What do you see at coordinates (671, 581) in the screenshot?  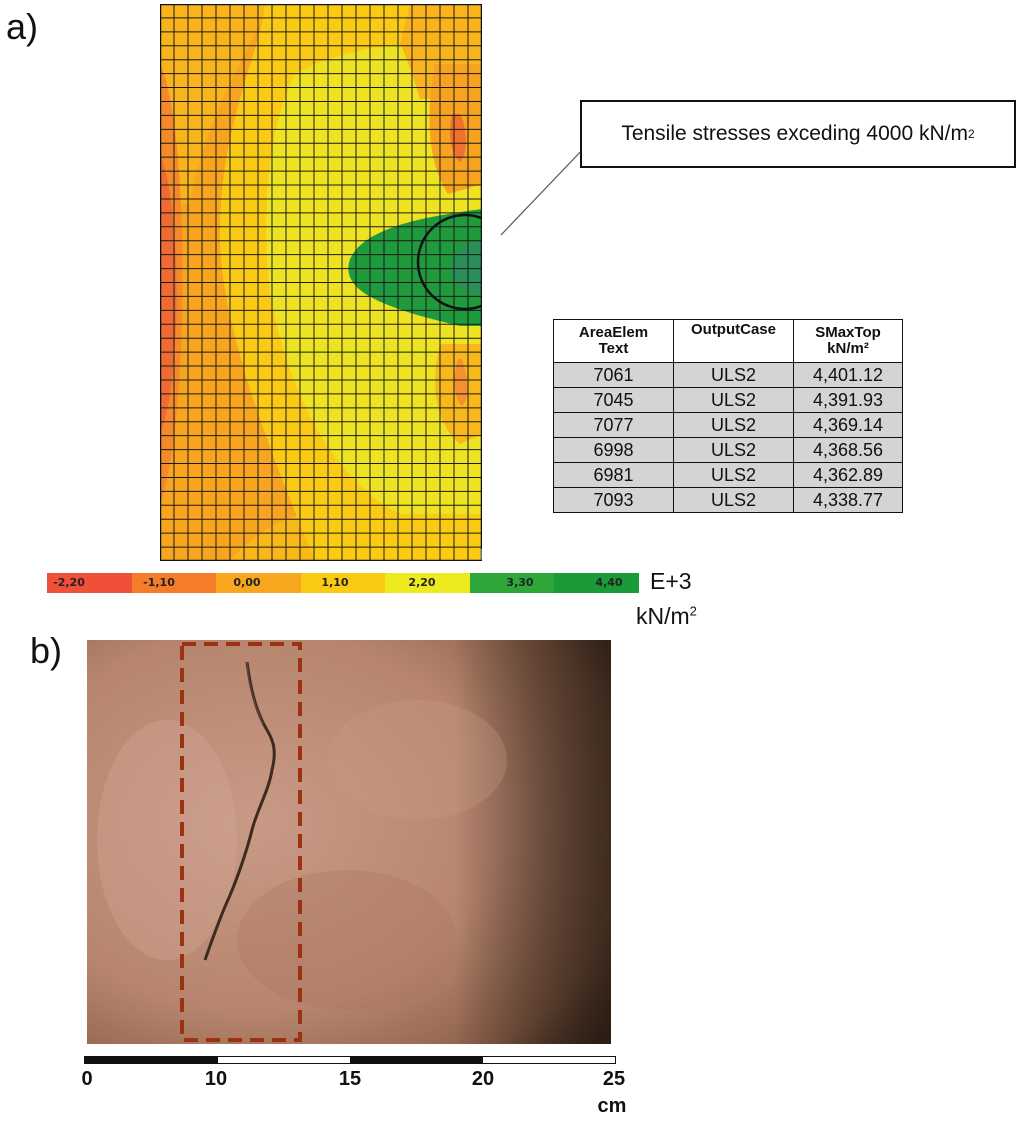 I see `legend-exponent: E+3` at bounding box center [671, 581].